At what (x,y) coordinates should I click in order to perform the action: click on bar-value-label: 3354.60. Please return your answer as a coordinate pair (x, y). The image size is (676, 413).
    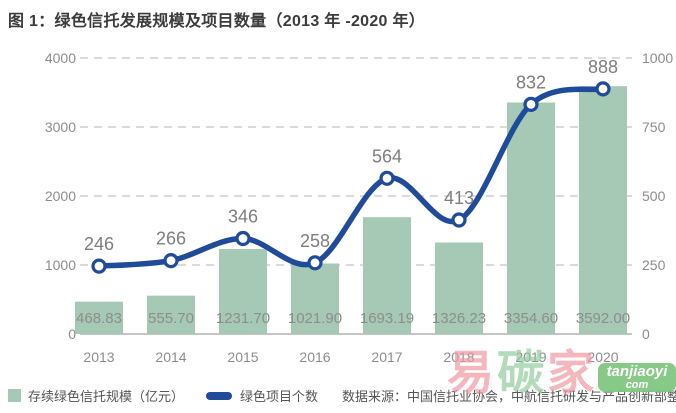
    Looking at the image, I should click on (531, 318).